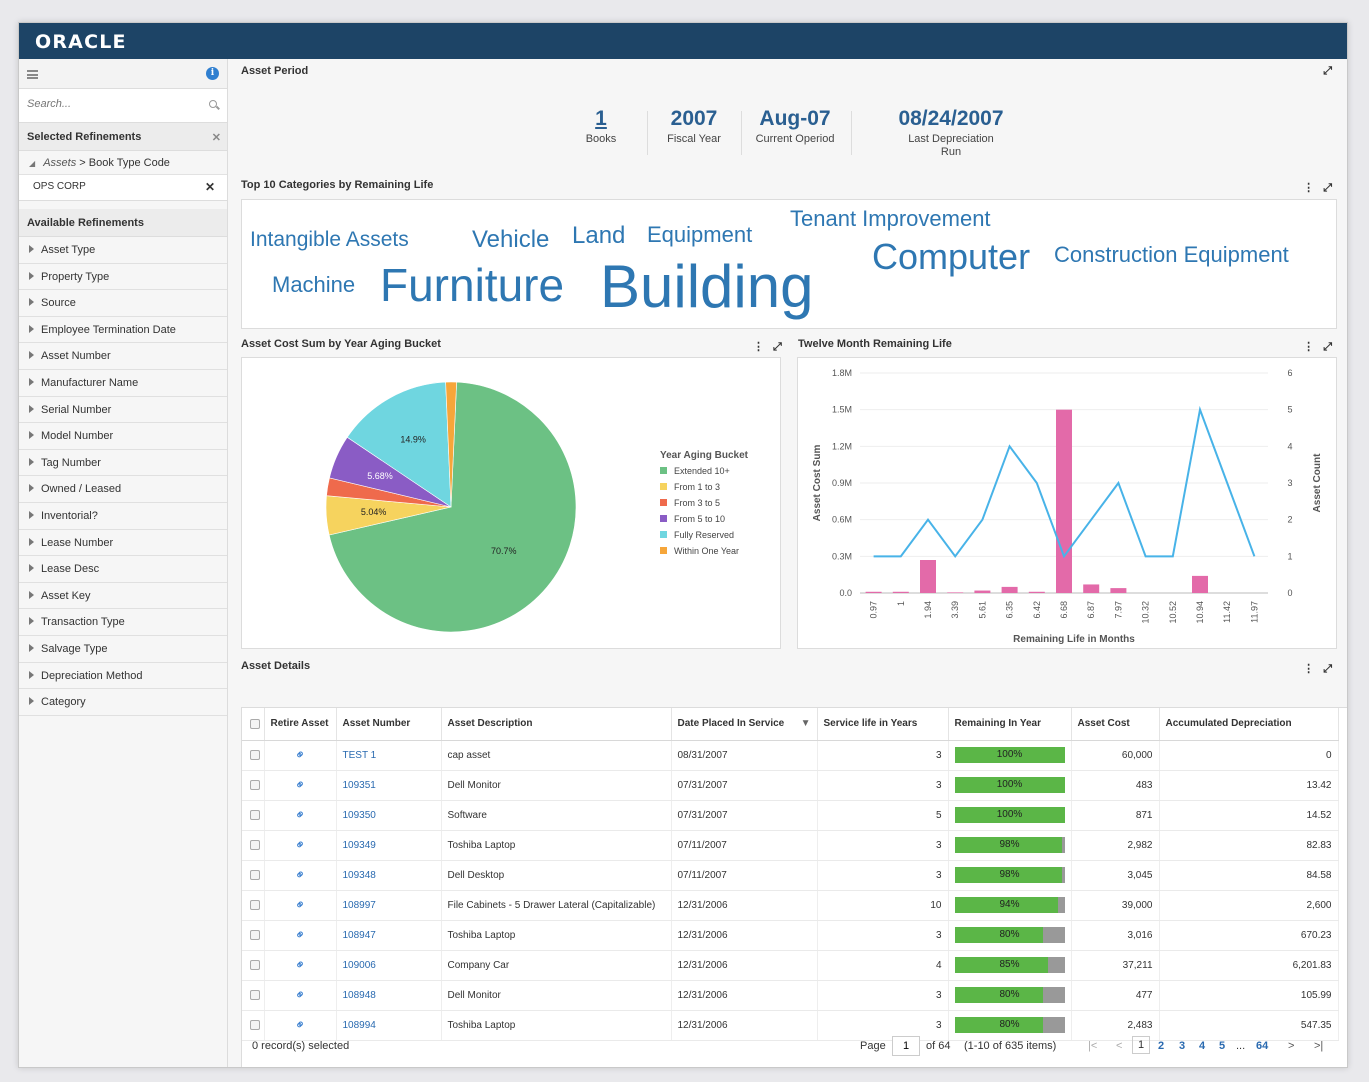 The height and width of the screenshot is (1082, 1369). What do you see at coordinates (123, 569) in the screenshot?
I see `refinement-item: Lease Desc` at bounding box center [123, 569].